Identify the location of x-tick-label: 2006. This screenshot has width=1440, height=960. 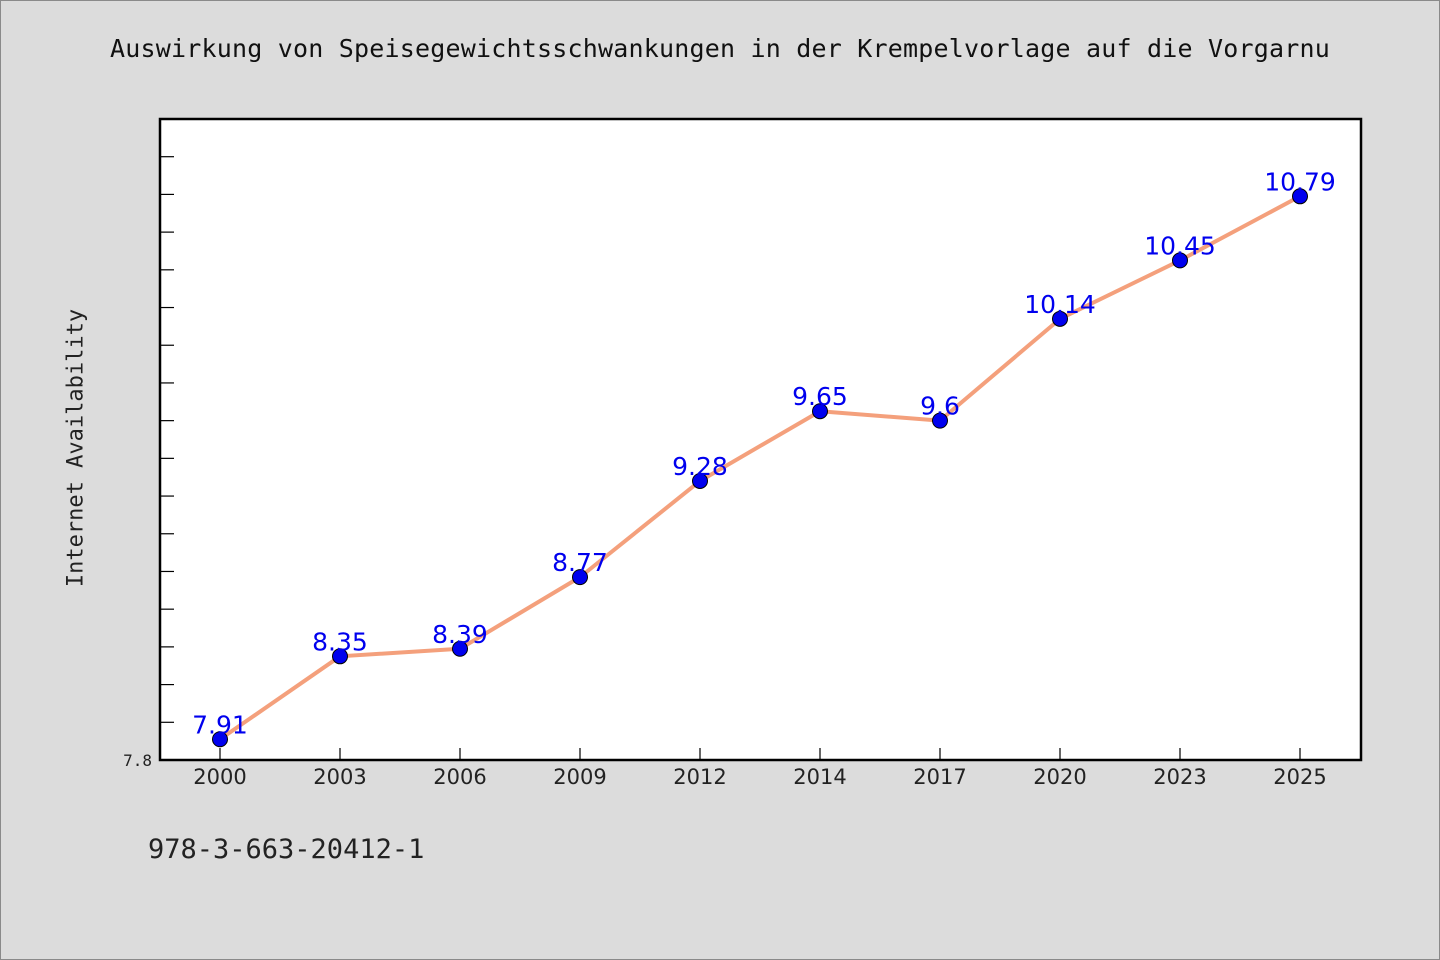
(459, 777).